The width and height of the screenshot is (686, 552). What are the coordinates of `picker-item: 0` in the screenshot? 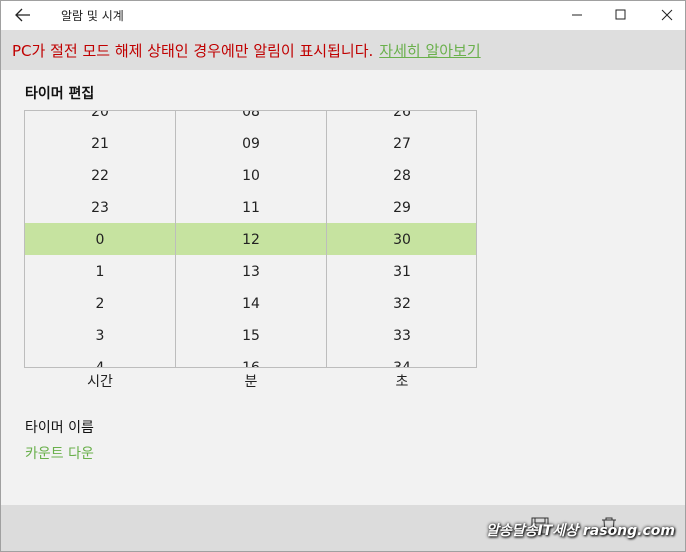 It's located at (100, 240).